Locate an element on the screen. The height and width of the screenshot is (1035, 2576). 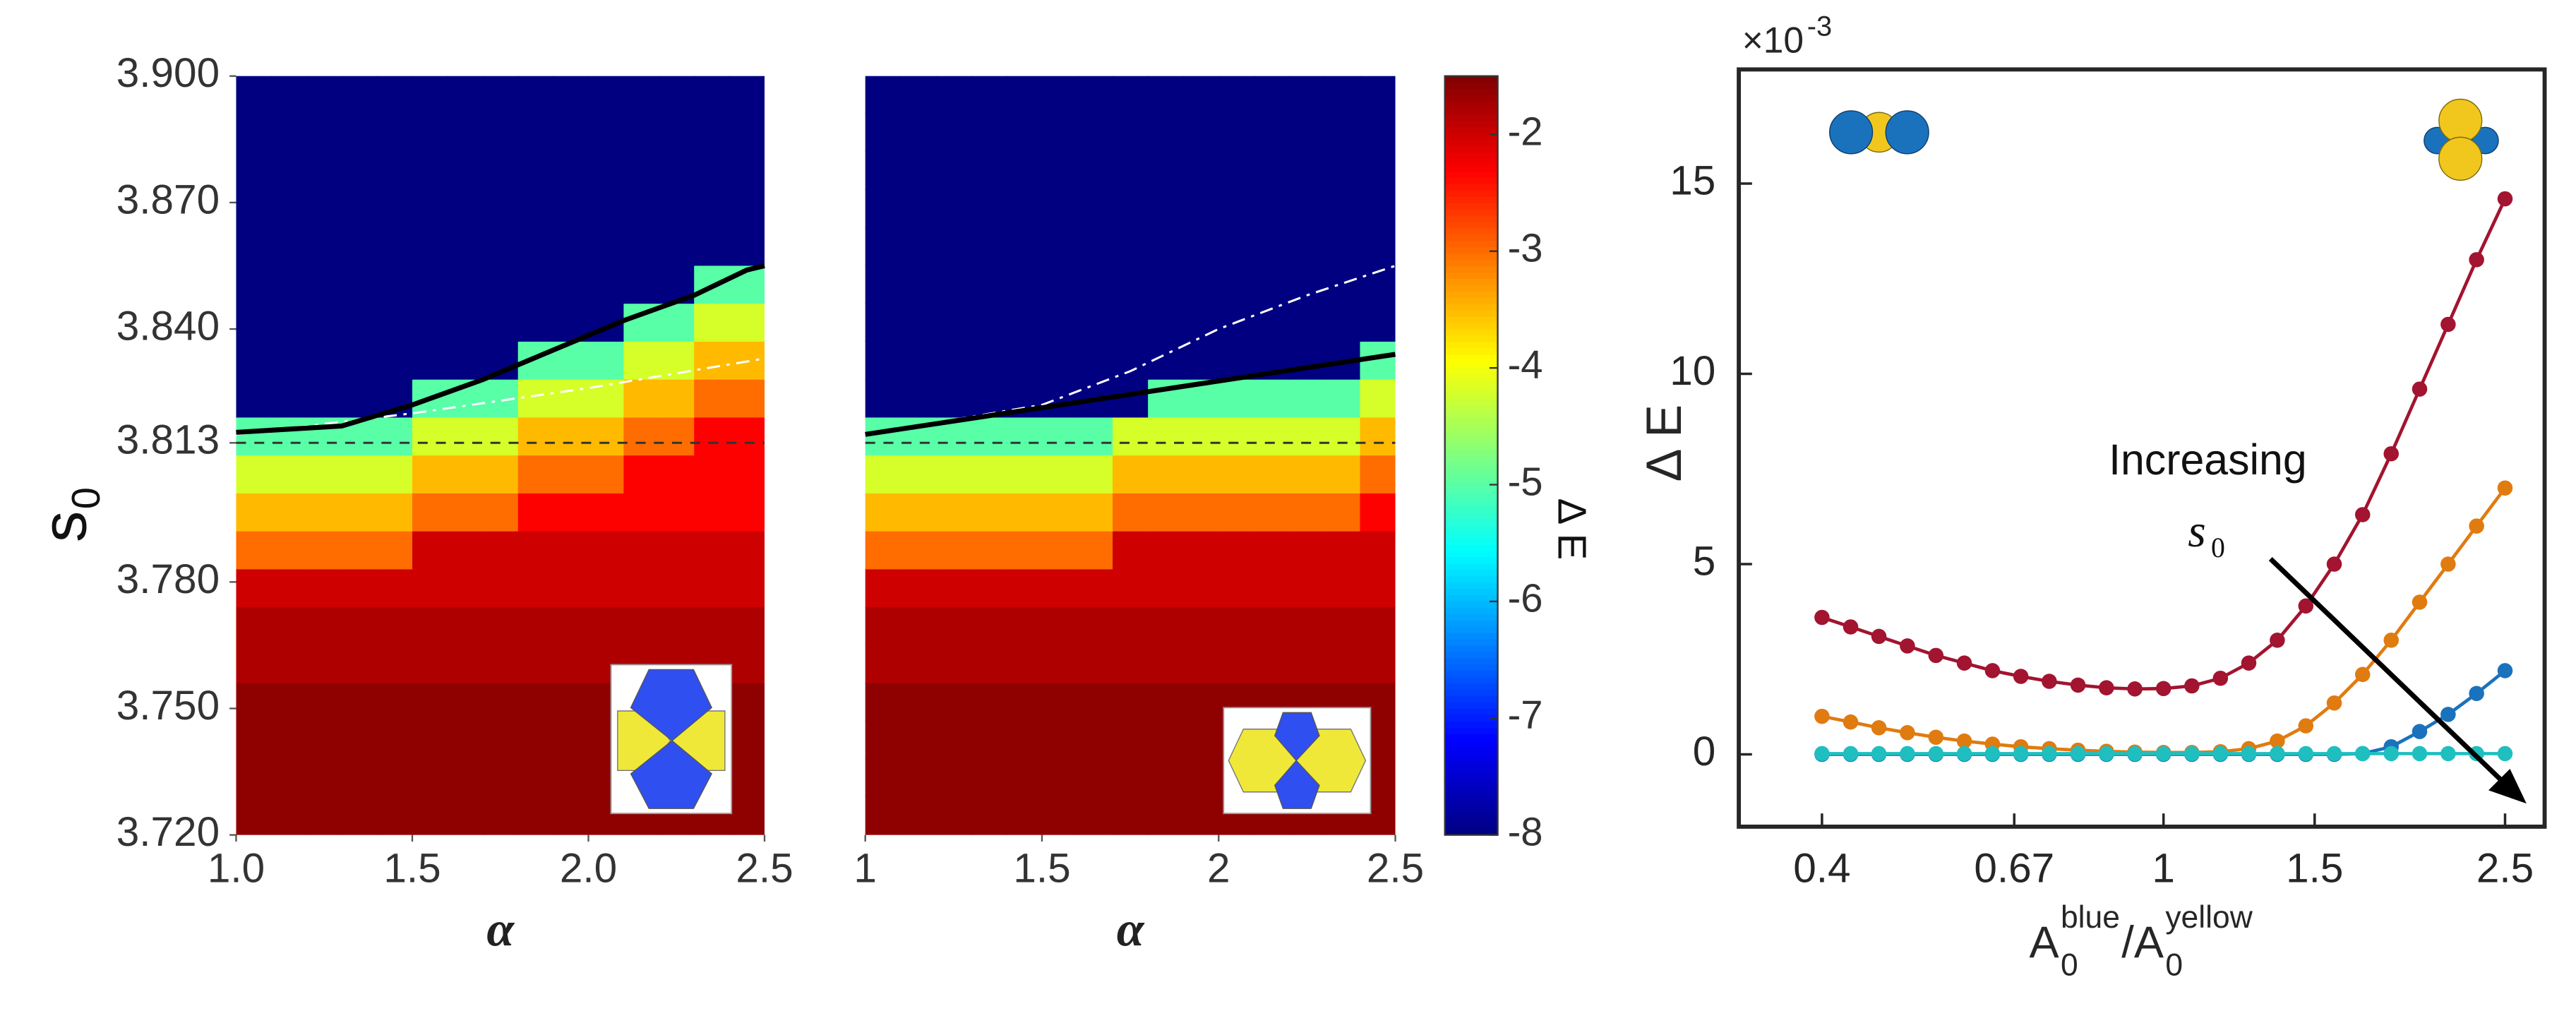
icon-vertical-pair is located at coordinates (2461, 139).